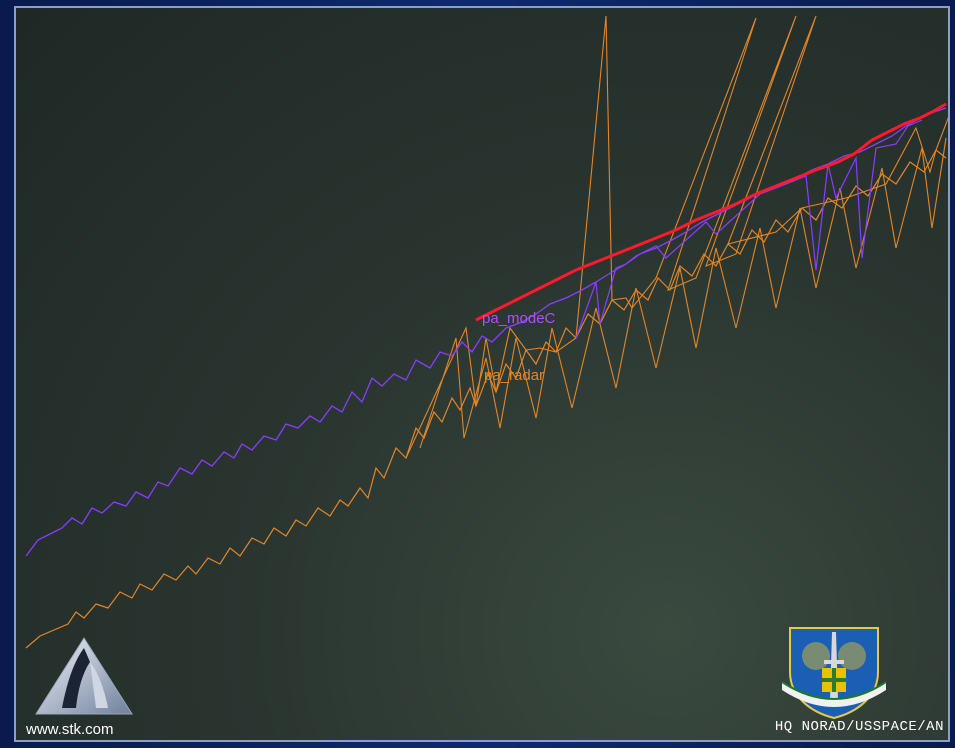 This screenshot has height=748, width=955. What do you see at coordinates (514, 375) in the screenshot?
I see `track-label-radar: pa_radar` at bounding box center [514, 375].